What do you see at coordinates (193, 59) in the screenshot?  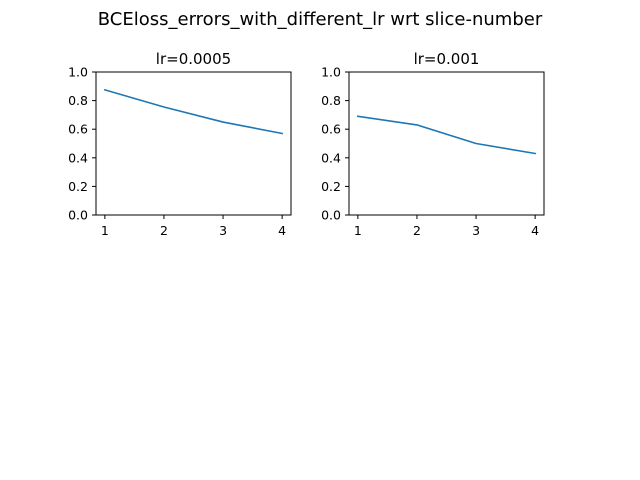 I see `subplot-title: lr=0.0005` at bounding box center [193, 59].